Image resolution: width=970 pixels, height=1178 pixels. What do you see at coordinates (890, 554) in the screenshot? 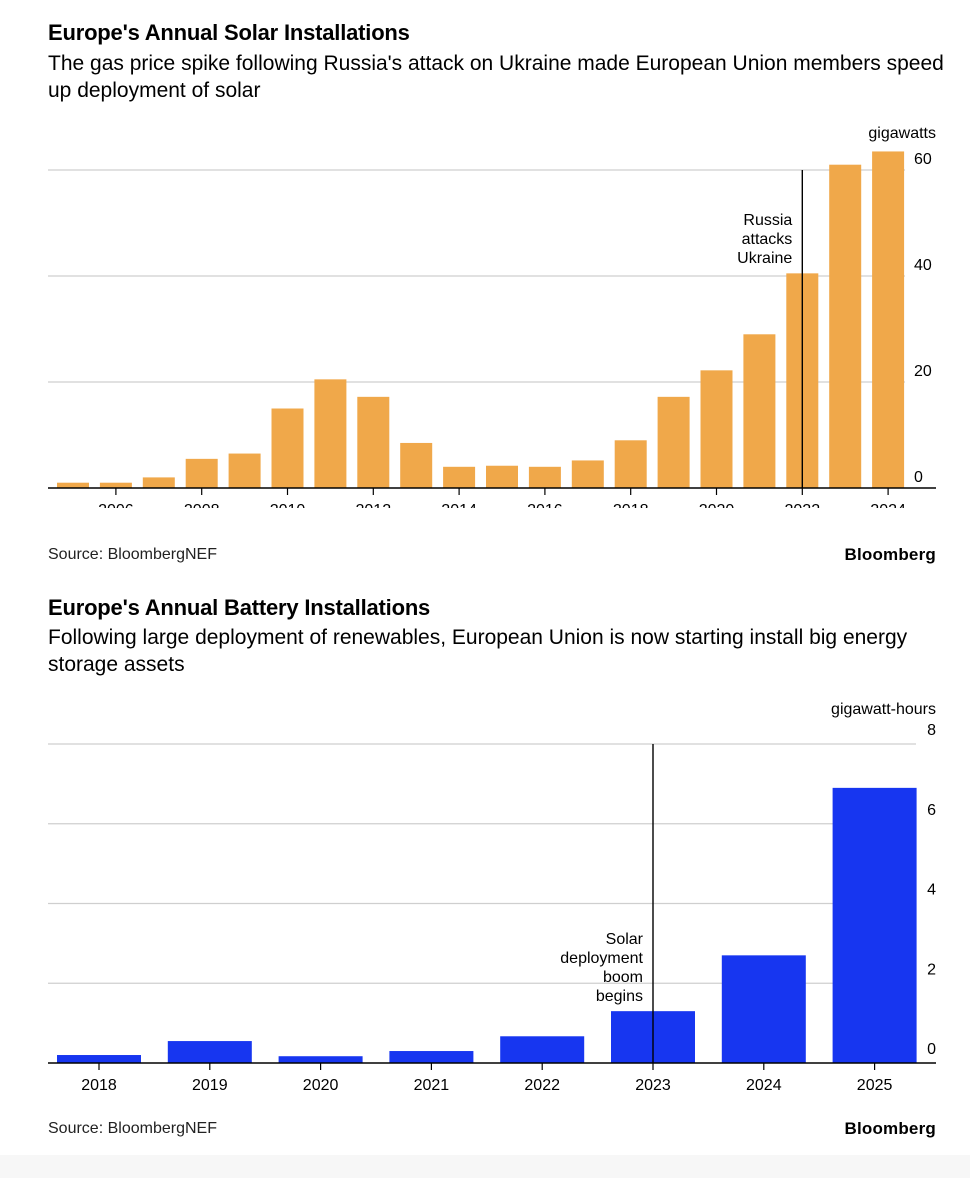
I see `solar-brand-logo: Bloomberg` at bounding box center [890, 554].